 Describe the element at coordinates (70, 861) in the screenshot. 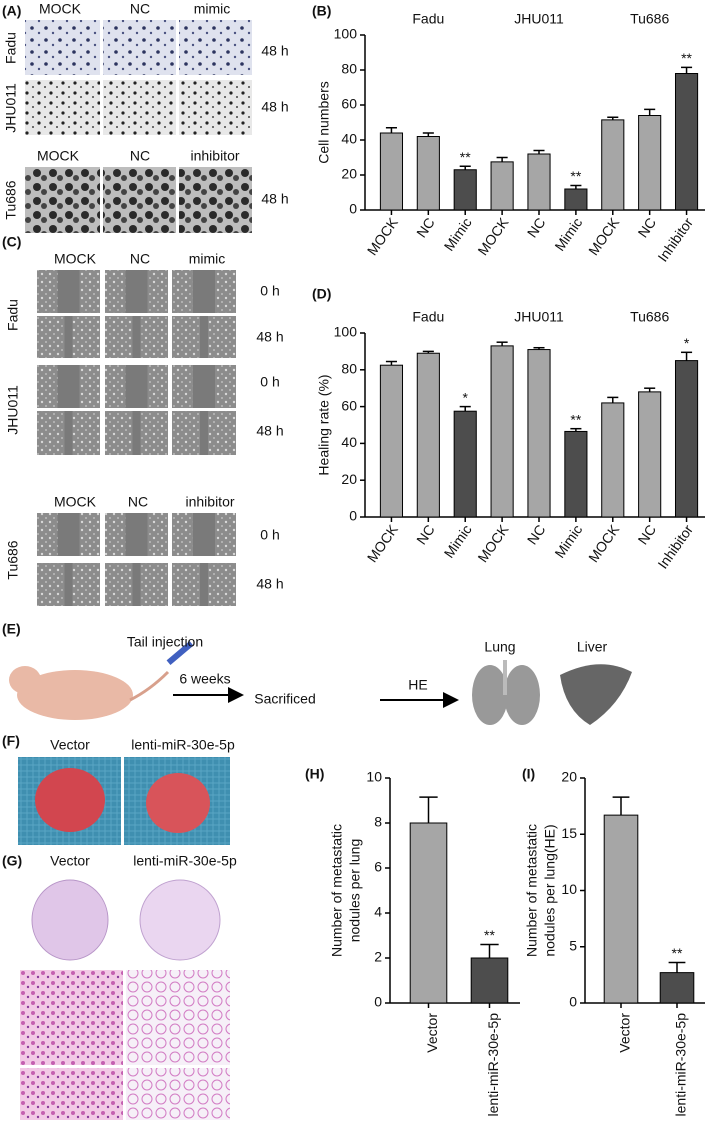

I see `group-label: Vector` at that location.